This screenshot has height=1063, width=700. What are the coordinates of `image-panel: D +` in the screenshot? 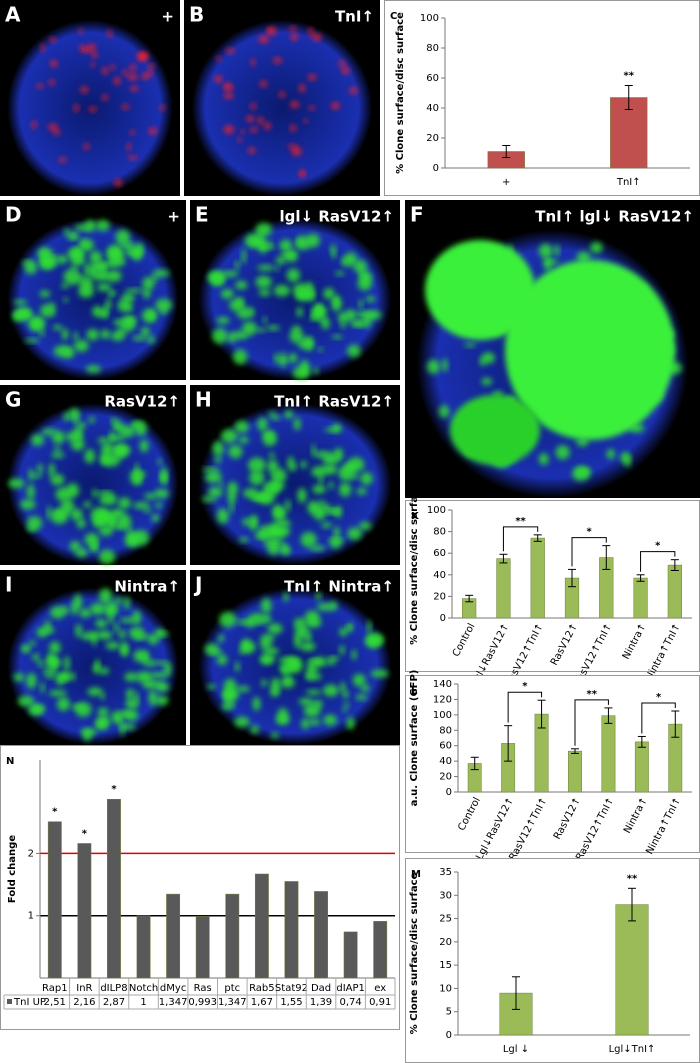 It's located at (93, 290).